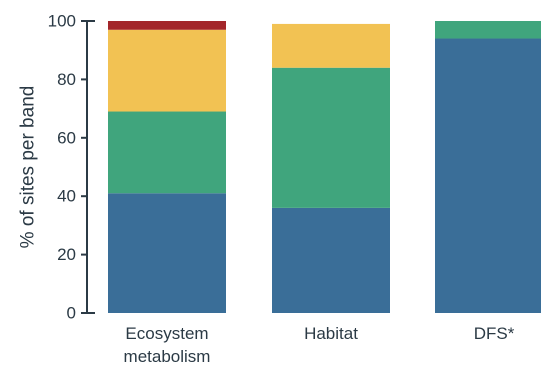  Describe the element at coordinates (166, 333) in the screenshot. I see `category-label-line: Ecosystem` at that location.